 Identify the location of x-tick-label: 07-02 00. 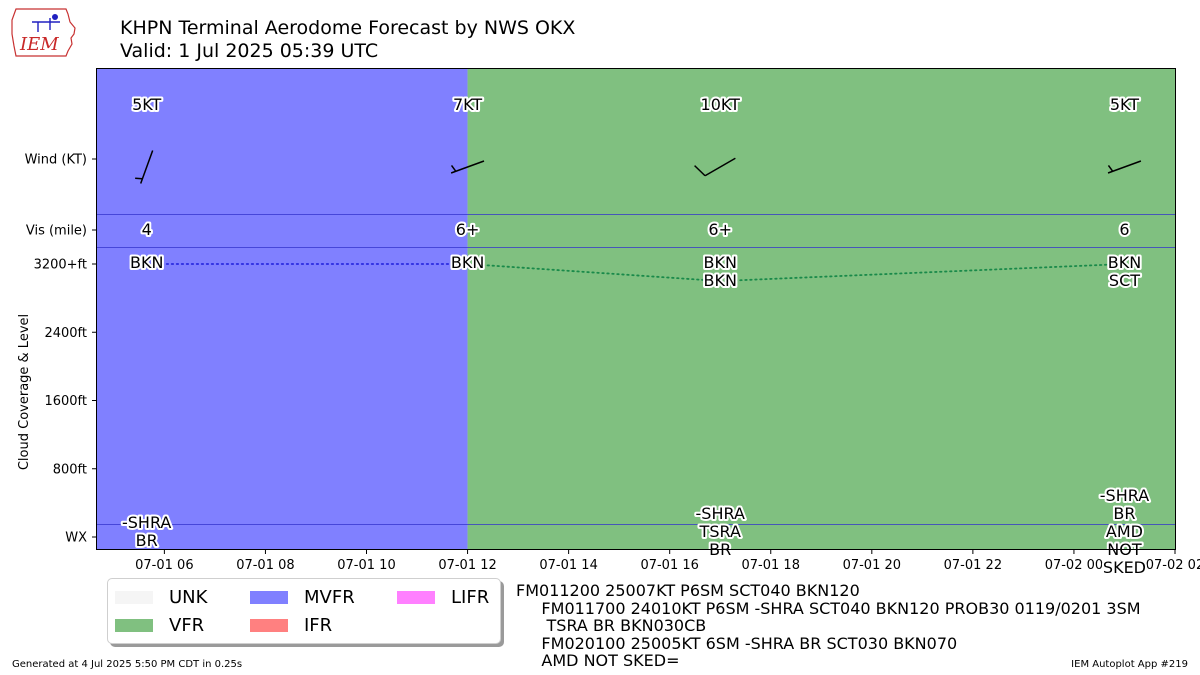
(1074, 565).